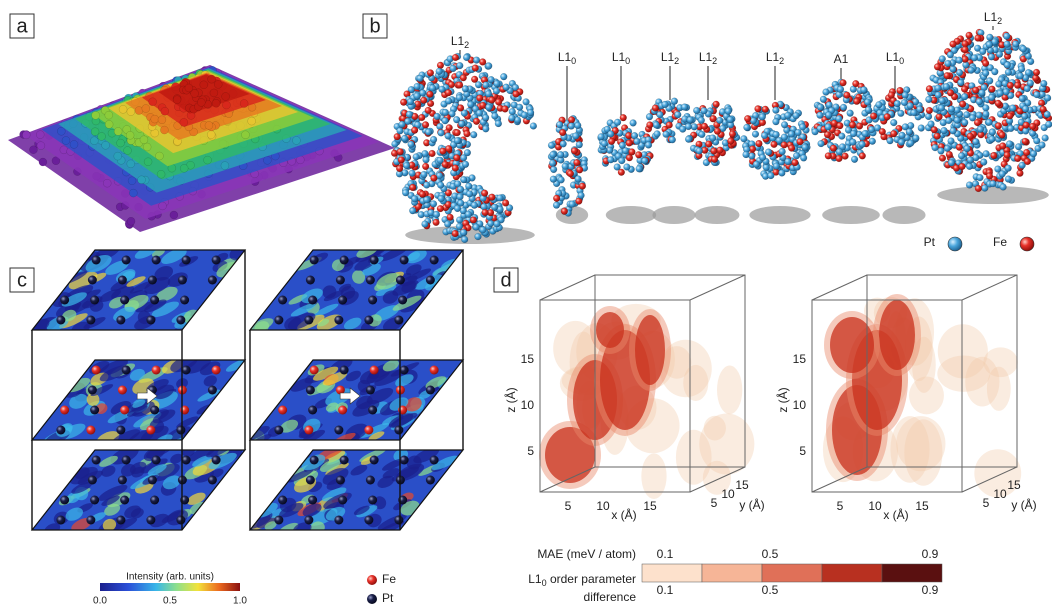 This screenshot has height=609, width=1052. What do you see at coordinates (930, 242) in the screenshot?
I see `legend-label: Pt` at bounding box center [930, 242].